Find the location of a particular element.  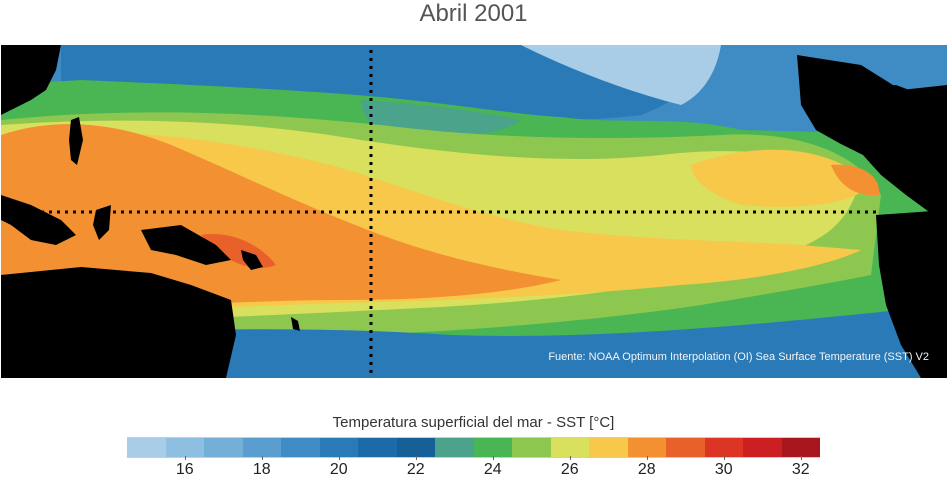

colorbar-tick-label: 20 is located at coordinates (338, 469).